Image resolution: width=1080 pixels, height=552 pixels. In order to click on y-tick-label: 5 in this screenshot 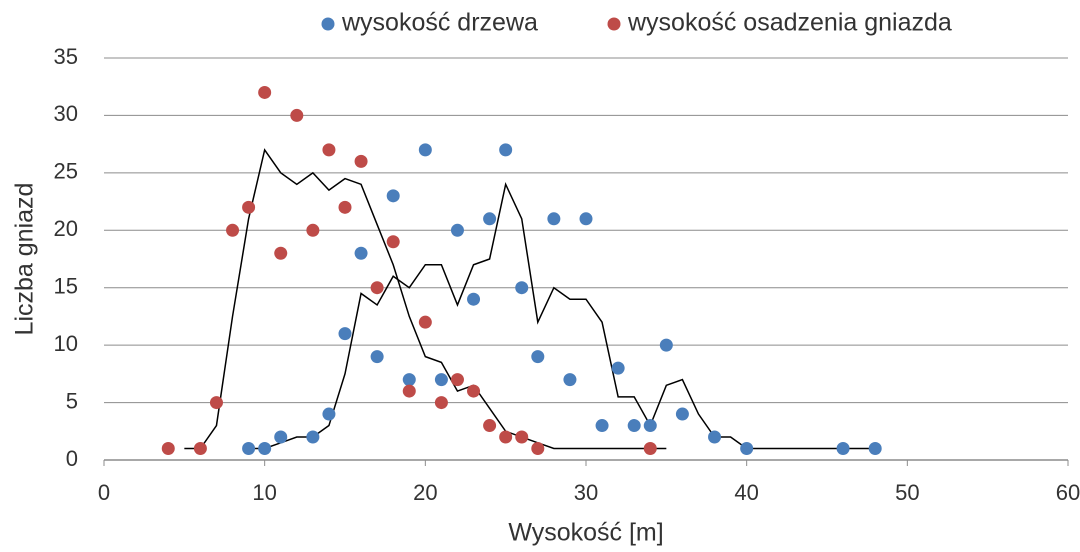, I will do `click(72, 400)`.